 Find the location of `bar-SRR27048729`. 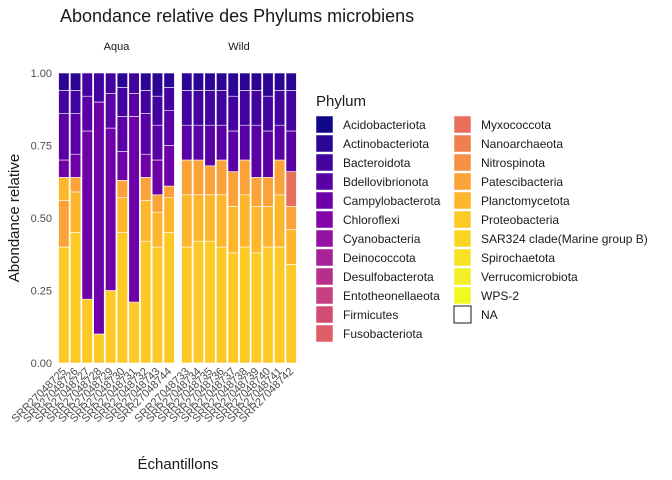

bar-SRR27048729 is located at coordinates (111, 218).